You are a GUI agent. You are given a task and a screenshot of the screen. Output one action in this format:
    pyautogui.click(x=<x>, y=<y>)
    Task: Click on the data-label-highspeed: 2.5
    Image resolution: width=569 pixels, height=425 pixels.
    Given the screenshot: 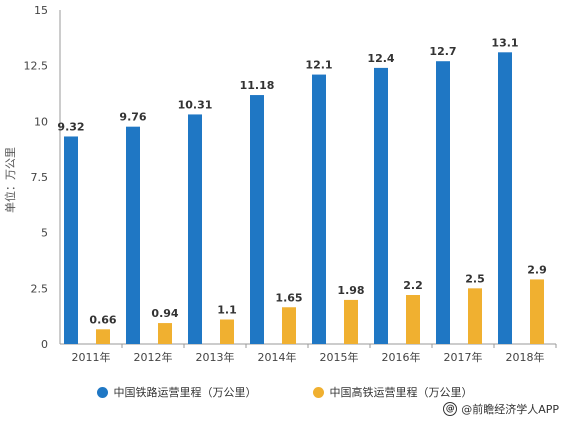 What is the action you would take?
    pyautogui.click(x=475, y=278)
    